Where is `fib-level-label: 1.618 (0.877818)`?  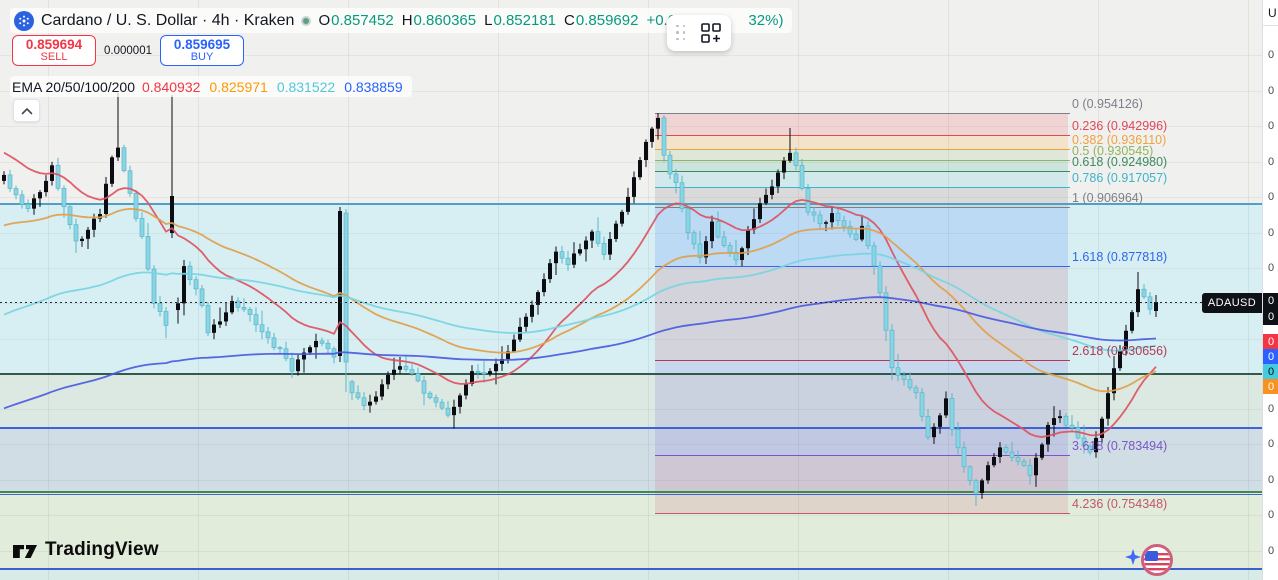
fib-level-label: 1.618 (0.877818) is located at coordinates (1120, 257).